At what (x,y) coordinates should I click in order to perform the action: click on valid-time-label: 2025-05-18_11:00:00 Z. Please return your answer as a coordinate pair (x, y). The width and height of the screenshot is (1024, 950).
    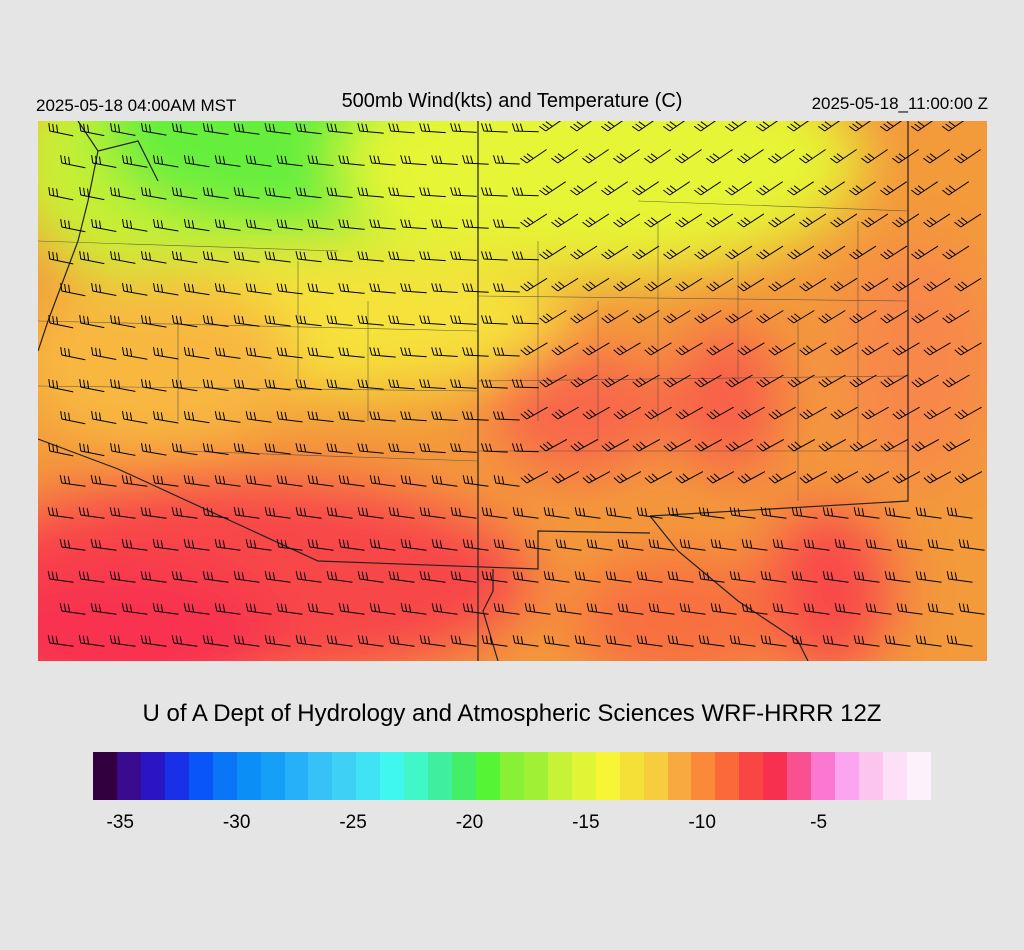
    Looking at the image, I should click on (899, 103).